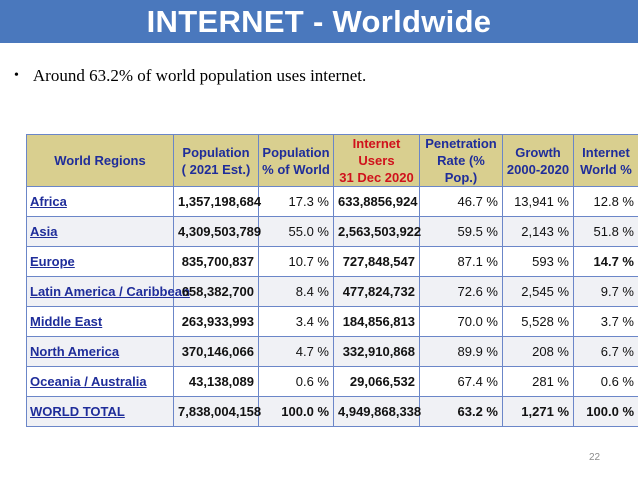 The height and width of the screenshot is (478, 638). What do you see at coordinates (605, 411) in the screenshot?
I see `total-internet-world-cell: 100.0 %` at bounding box center [605, 411].